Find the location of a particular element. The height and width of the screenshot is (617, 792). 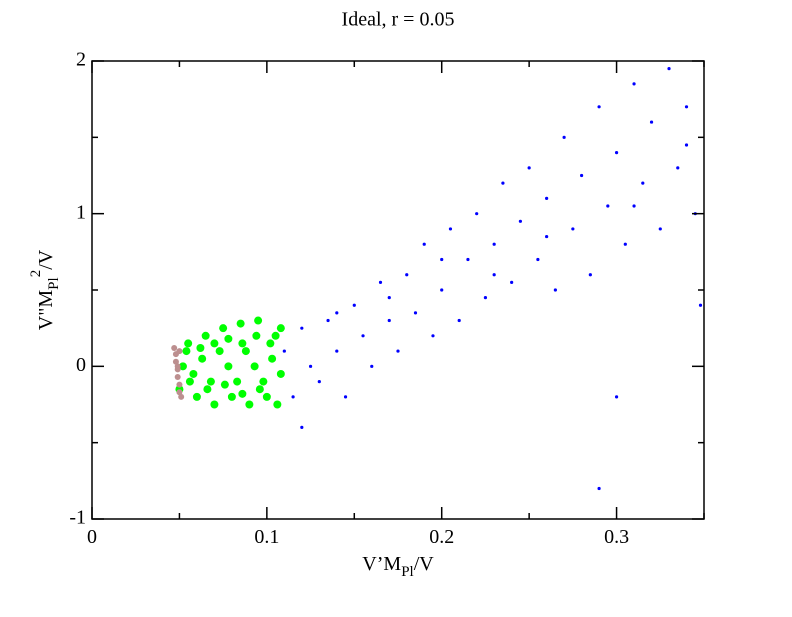

x-tick-label: 0.3 is located at coordinates (616, 537).